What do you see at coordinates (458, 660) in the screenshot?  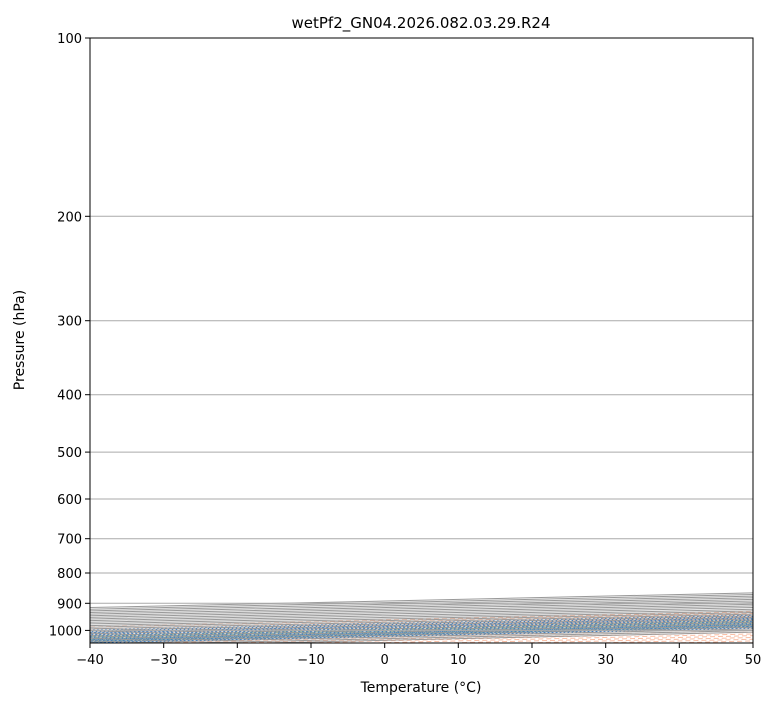 I see `x-tick-label: 10` at bounding box center [458, 660].